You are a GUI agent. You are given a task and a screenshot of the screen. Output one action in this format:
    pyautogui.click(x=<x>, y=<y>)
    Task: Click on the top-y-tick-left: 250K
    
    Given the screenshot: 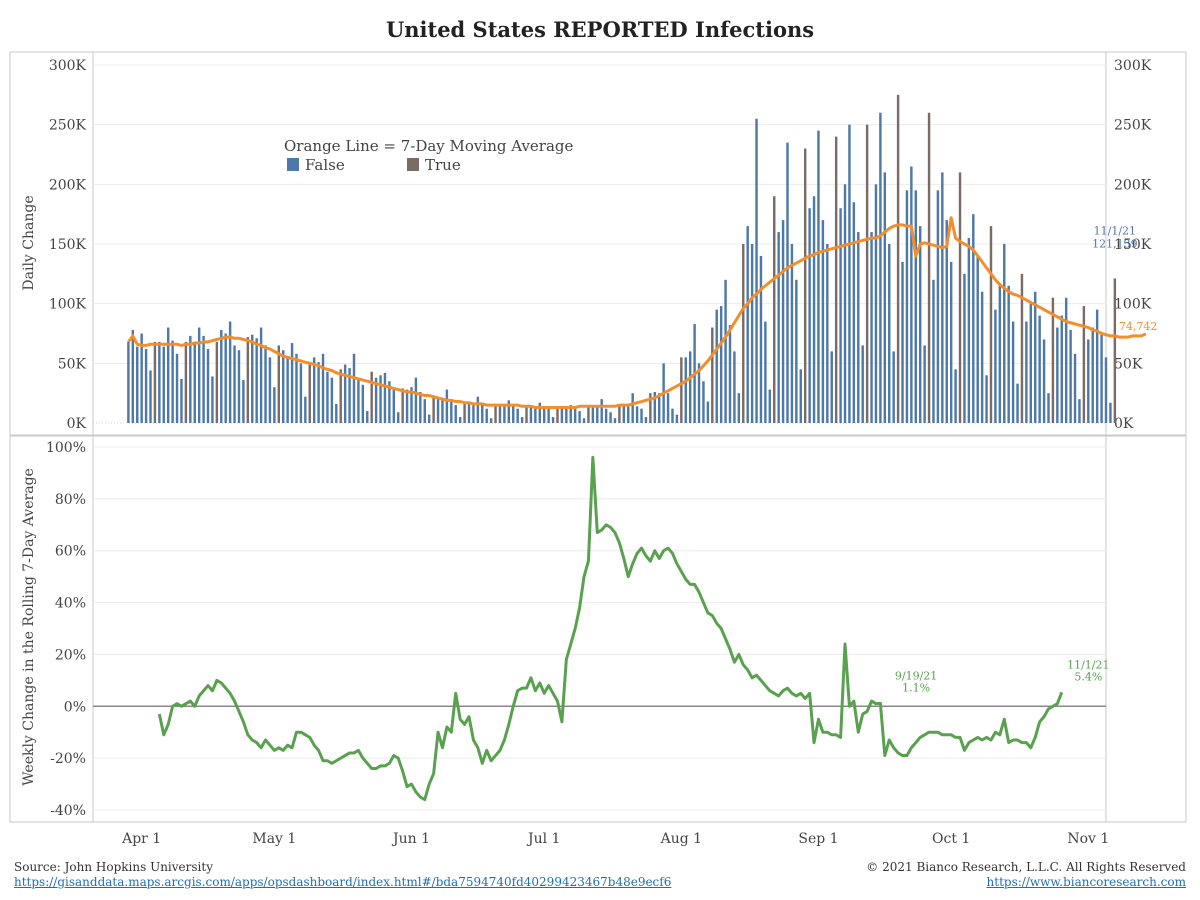 What is the action you would take?
    pyautogui.click(x=68, y=126)
    